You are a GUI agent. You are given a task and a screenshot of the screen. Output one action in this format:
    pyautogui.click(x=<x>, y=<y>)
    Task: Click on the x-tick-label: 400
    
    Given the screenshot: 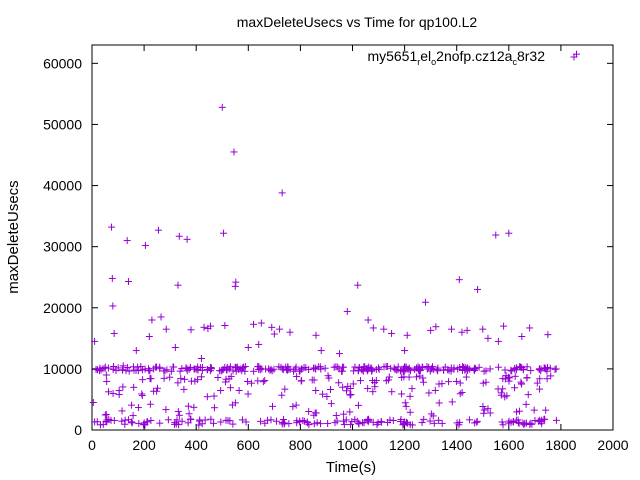 What is the action you would take?
    pyautogui.click(x=197, y=445)
    